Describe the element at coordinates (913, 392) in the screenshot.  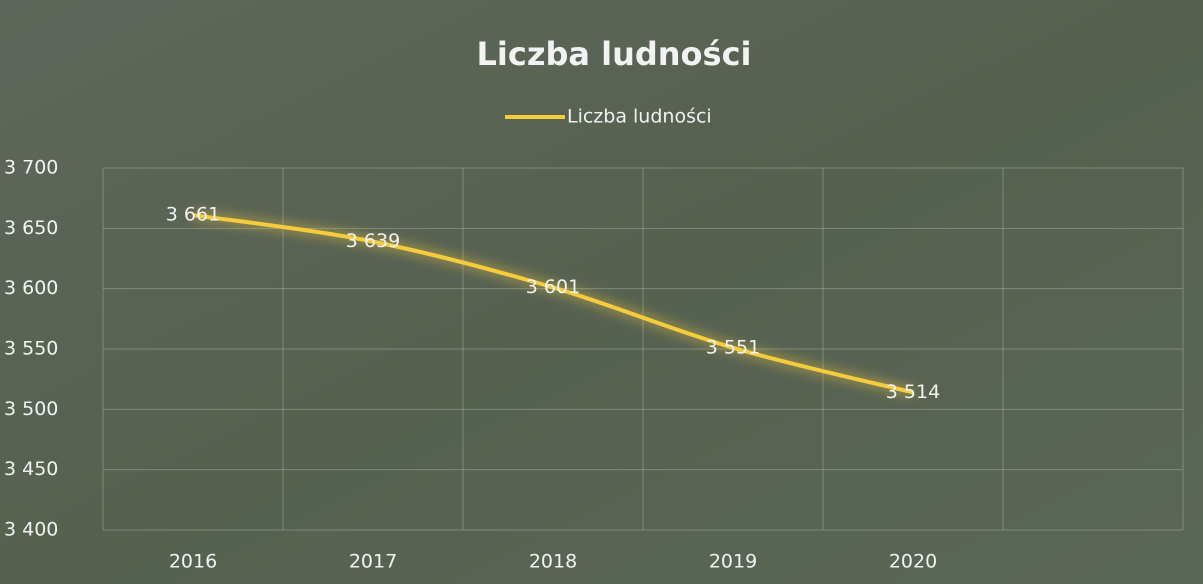
I see `data-label: 3 514` at that location.